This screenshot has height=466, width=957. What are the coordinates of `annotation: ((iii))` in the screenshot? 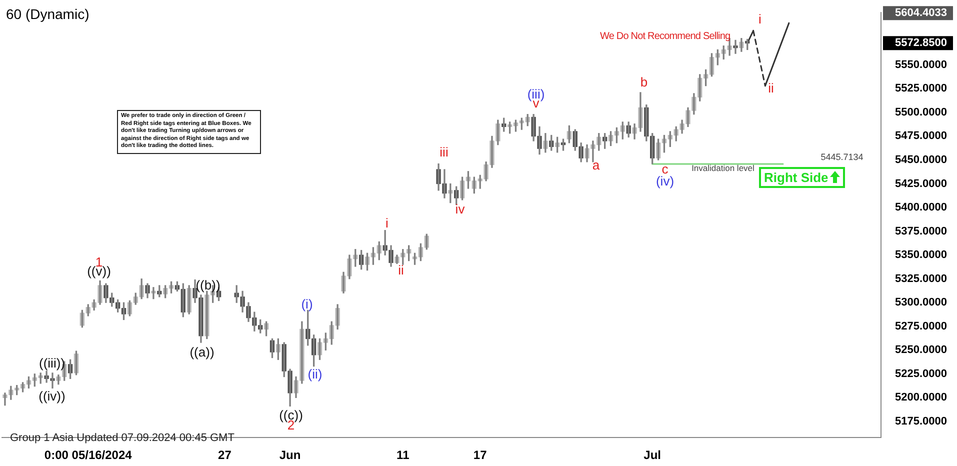 It's located at (52, 363).